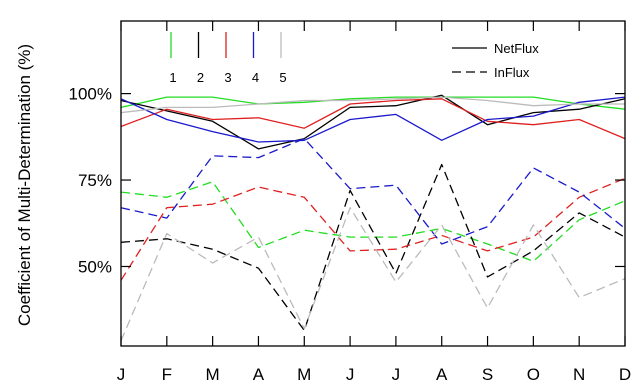 The image size is (637, 390). Describe the element at coordinates (625, 374) in the screenshot. I see `x-tick-label: D` at that location.